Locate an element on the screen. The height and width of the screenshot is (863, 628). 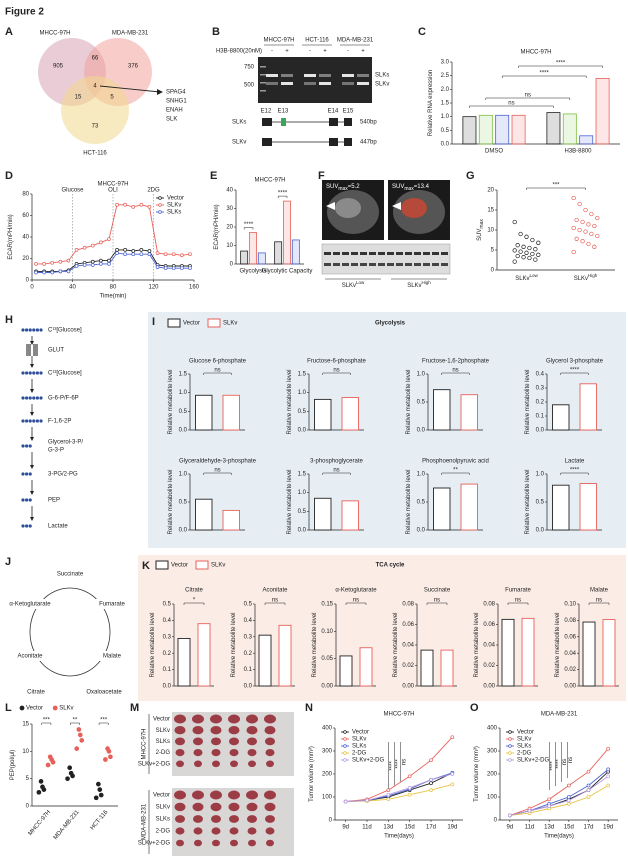
chart-title: MHCC-97H is located at coordinates (112, 185).